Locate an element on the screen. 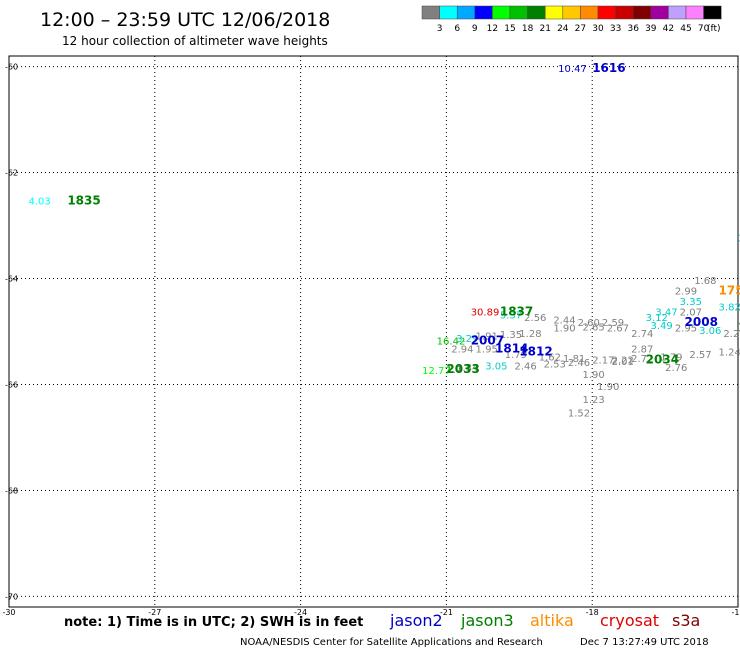 This screenshot has width=740, height=650. x-tick-label: -27 is located at coordinates (154, 612).